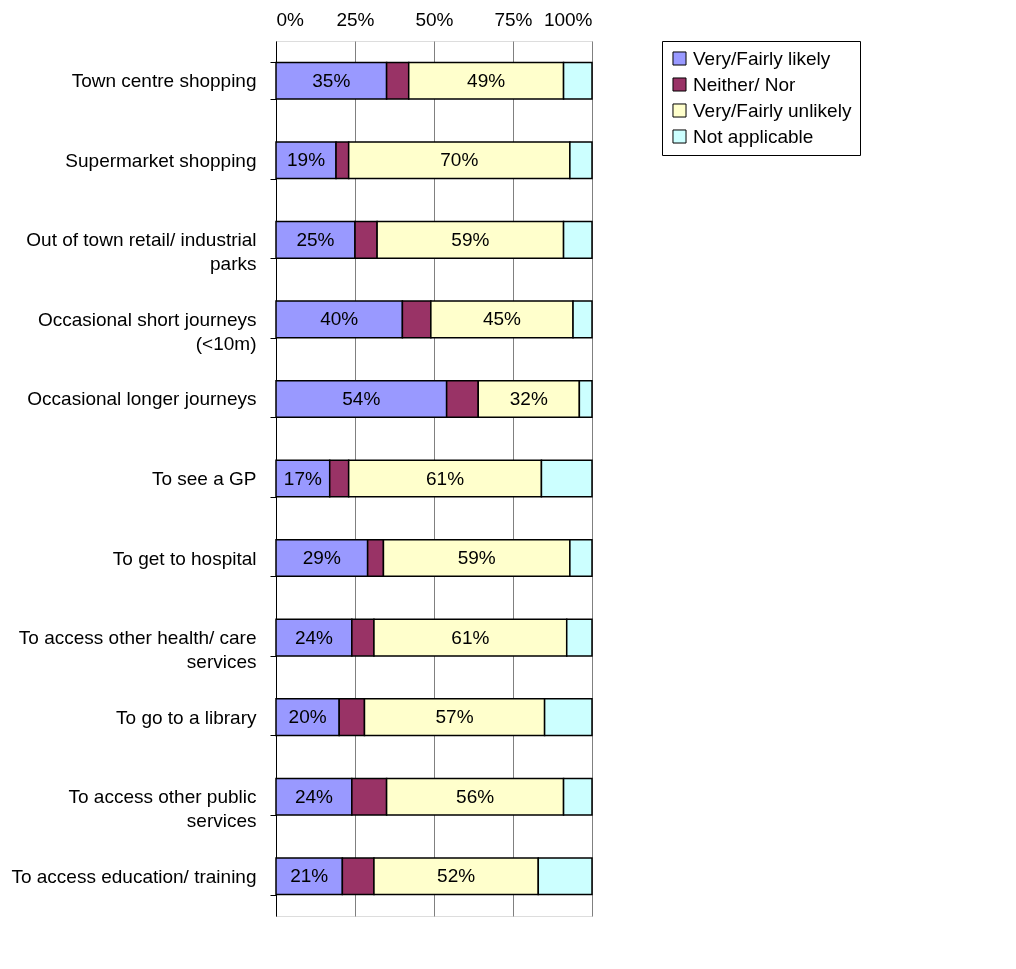  Describe the element at coordinates (141, 252) in the screenshot. I see `y-tick-label: Out of town retail/ industrial parks` at that location.